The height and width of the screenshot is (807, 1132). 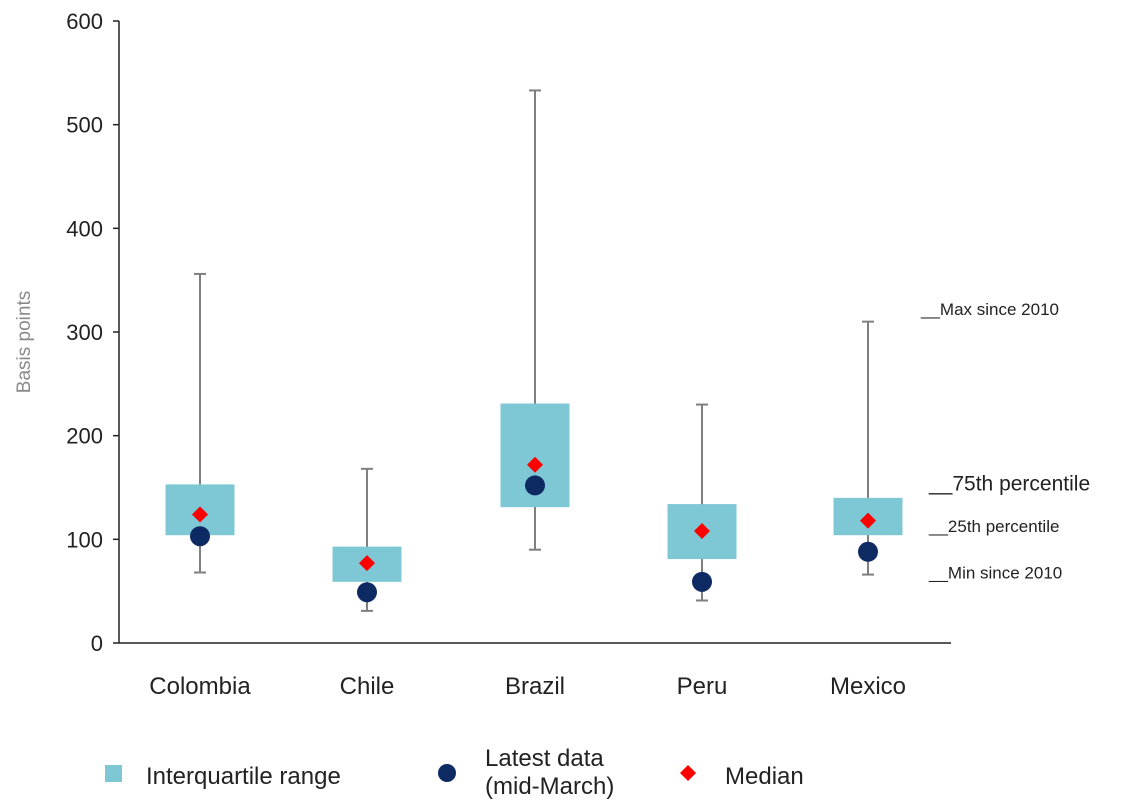 What do you see at coordinates (868, 686) in the screenshot?
I see `category-label: Mexico` at bounding box center [868, 686].